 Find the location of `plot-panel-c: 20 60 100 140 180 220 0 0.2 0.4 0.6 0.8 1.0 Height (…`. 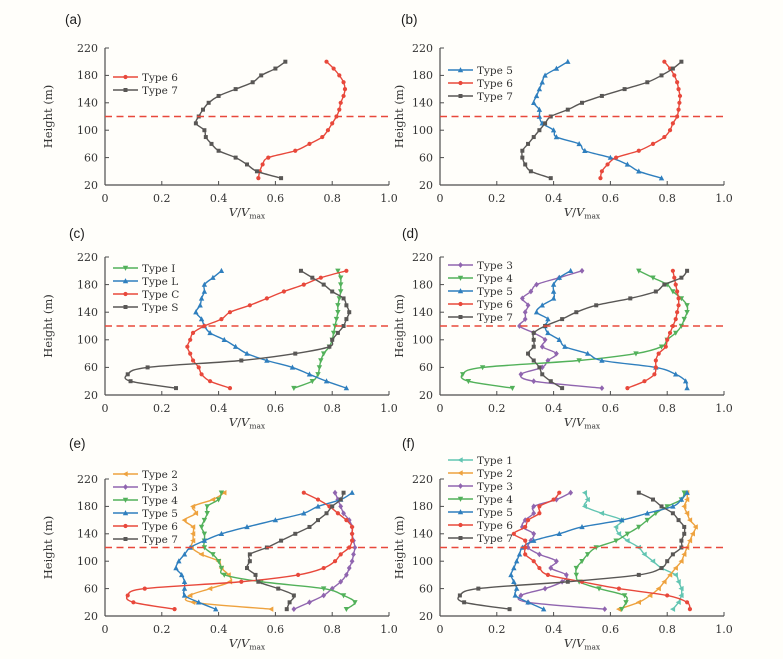

plot-panel-c: 20 60 100 140 180 220 0 0.2 0.4 0.6 0.8 1.0 Height (… is located at coordinates (219, 341).